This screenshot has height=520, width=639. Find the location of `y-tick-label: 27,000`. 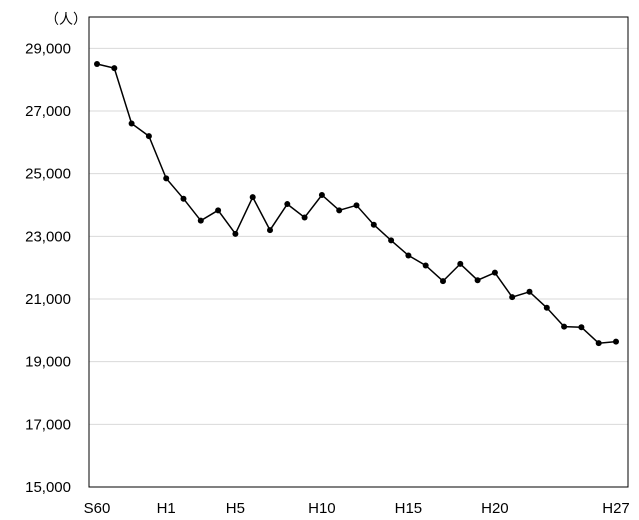

y-tick-label: 27,000 is located at coordinates (48, 111).